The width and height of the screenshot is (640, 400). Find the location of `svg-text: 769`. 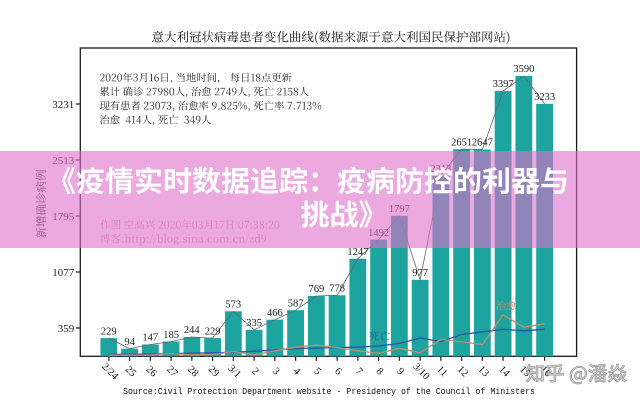

svg-text: 769 is located at coordinates (317, 289).